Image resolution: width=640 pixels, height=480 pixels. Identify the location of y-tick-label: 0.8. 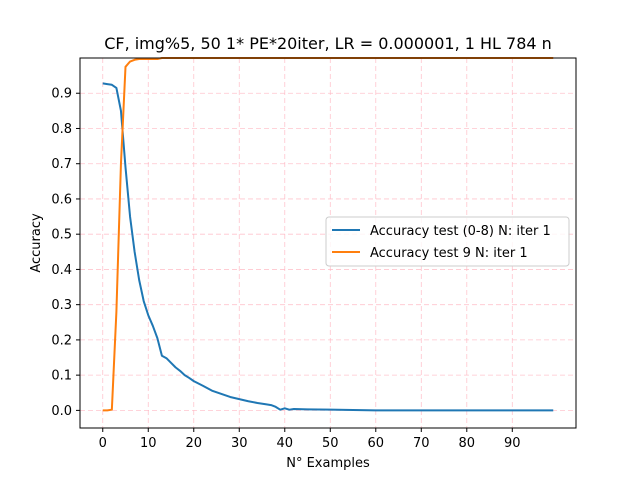
(61, 129).